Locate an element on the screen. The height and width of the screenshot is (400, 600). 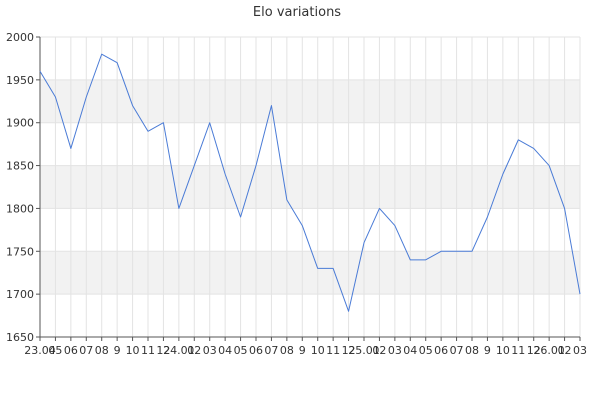
y-tick-label: 1950 is located at coordinates (20, 80).